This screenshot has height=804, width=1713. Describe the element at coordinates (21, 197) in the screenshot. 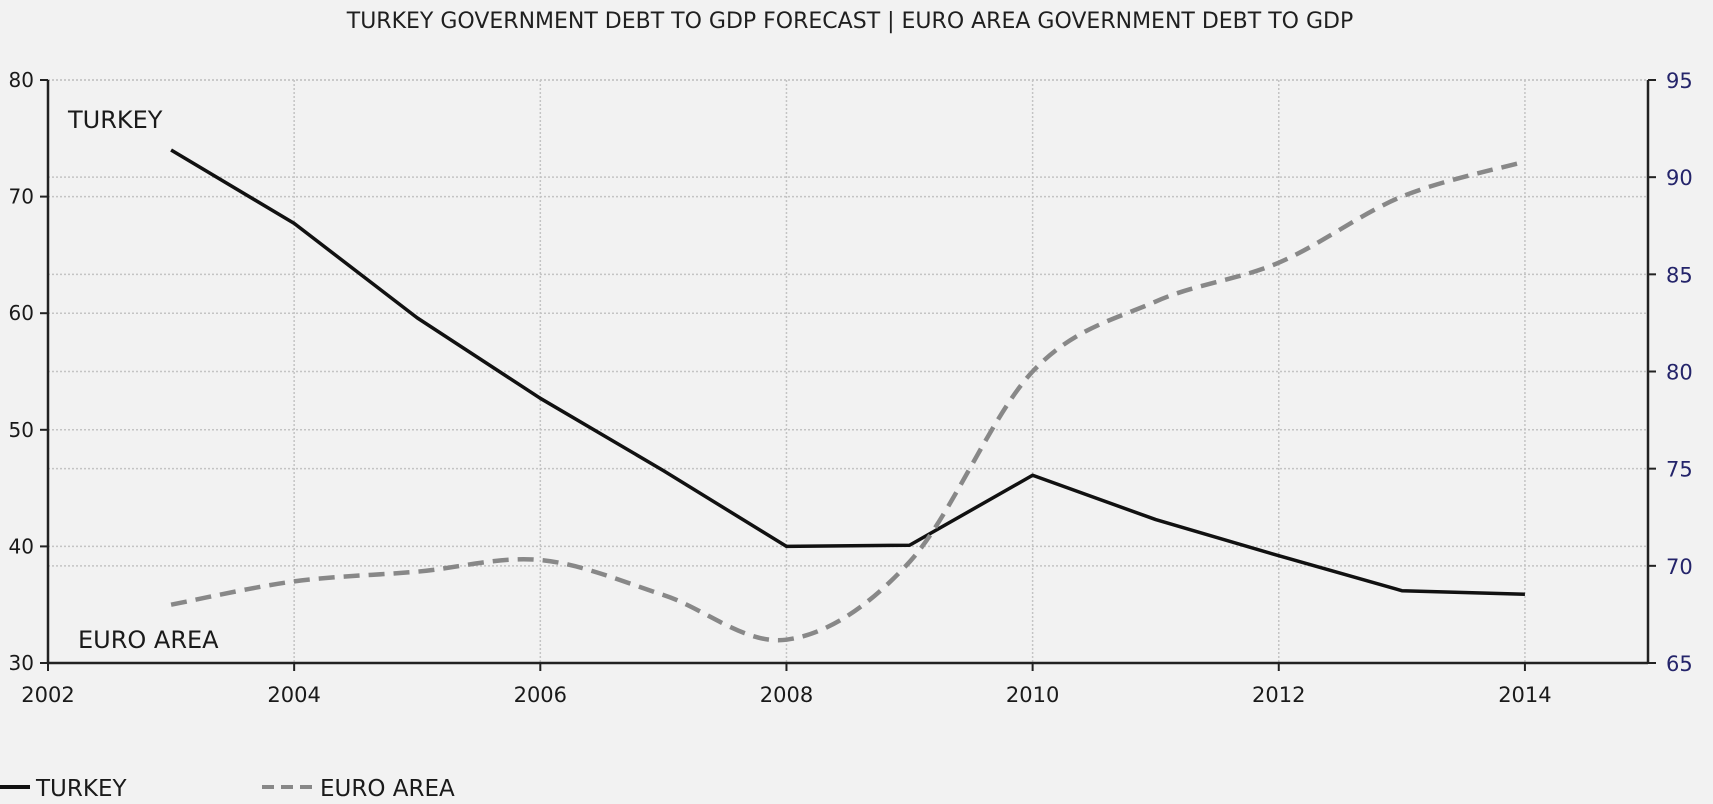

I see `left-tick-label: 70` at that location.